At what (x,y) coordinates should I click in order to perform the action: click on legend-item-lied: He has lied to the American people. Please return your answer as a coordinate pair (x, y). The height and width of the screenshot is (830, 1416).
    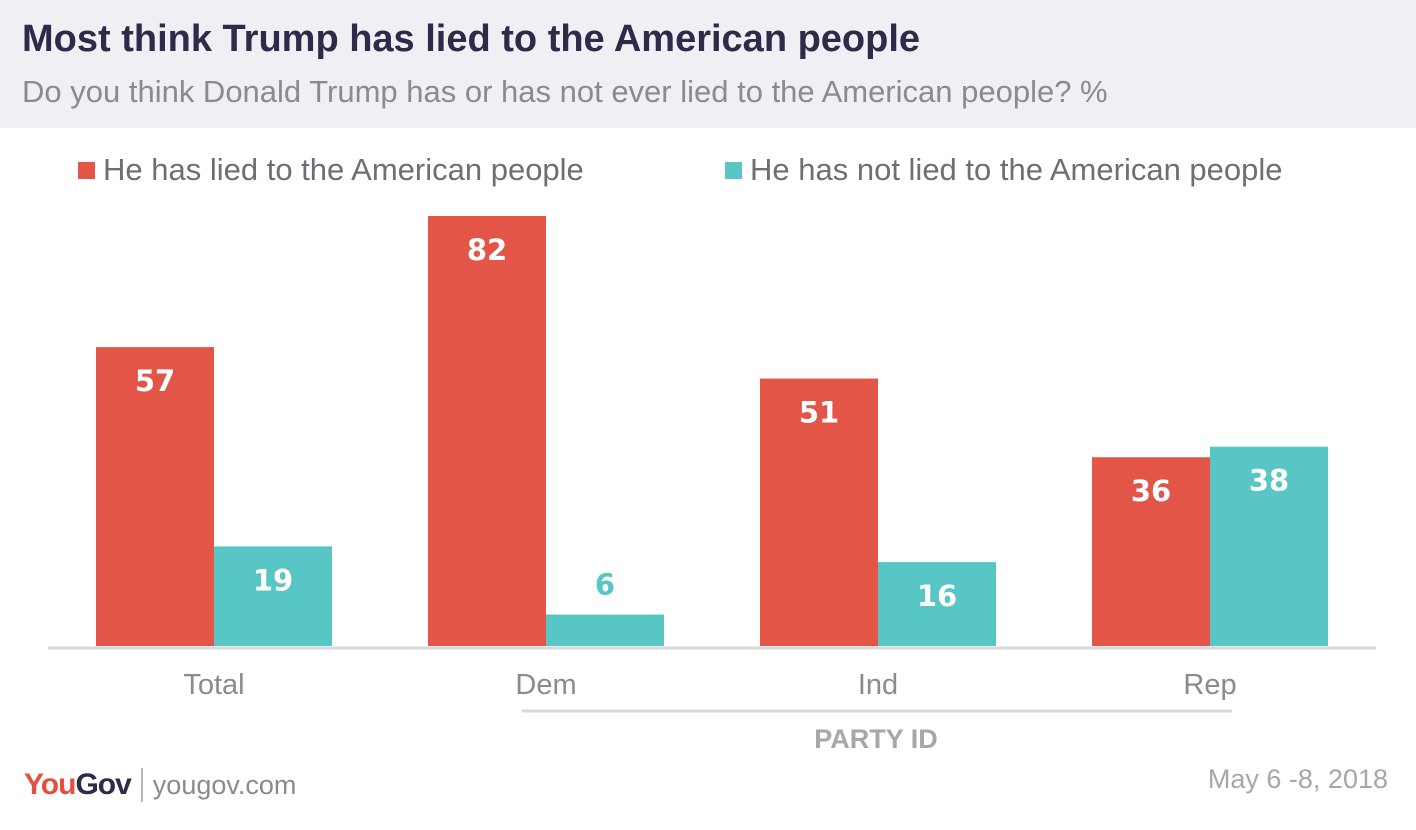
    Looking at the image, I should click on (331, 170).